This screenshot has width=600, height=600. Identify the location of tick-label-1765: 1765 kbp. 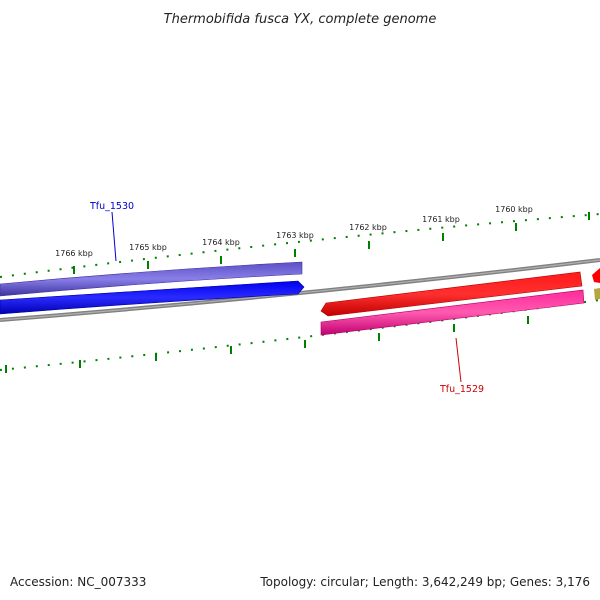
(148, 247).